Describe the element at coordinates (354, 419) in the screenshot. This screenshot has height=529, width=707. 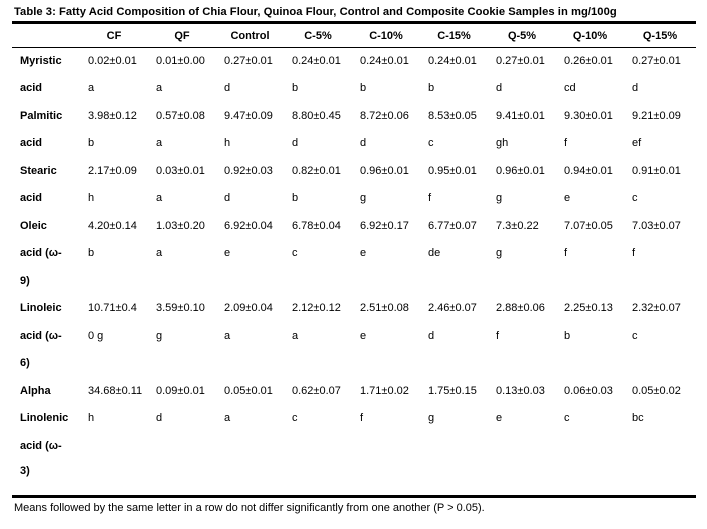
I see `table-row: Linolenic h d a c f g e c bc` at that location.